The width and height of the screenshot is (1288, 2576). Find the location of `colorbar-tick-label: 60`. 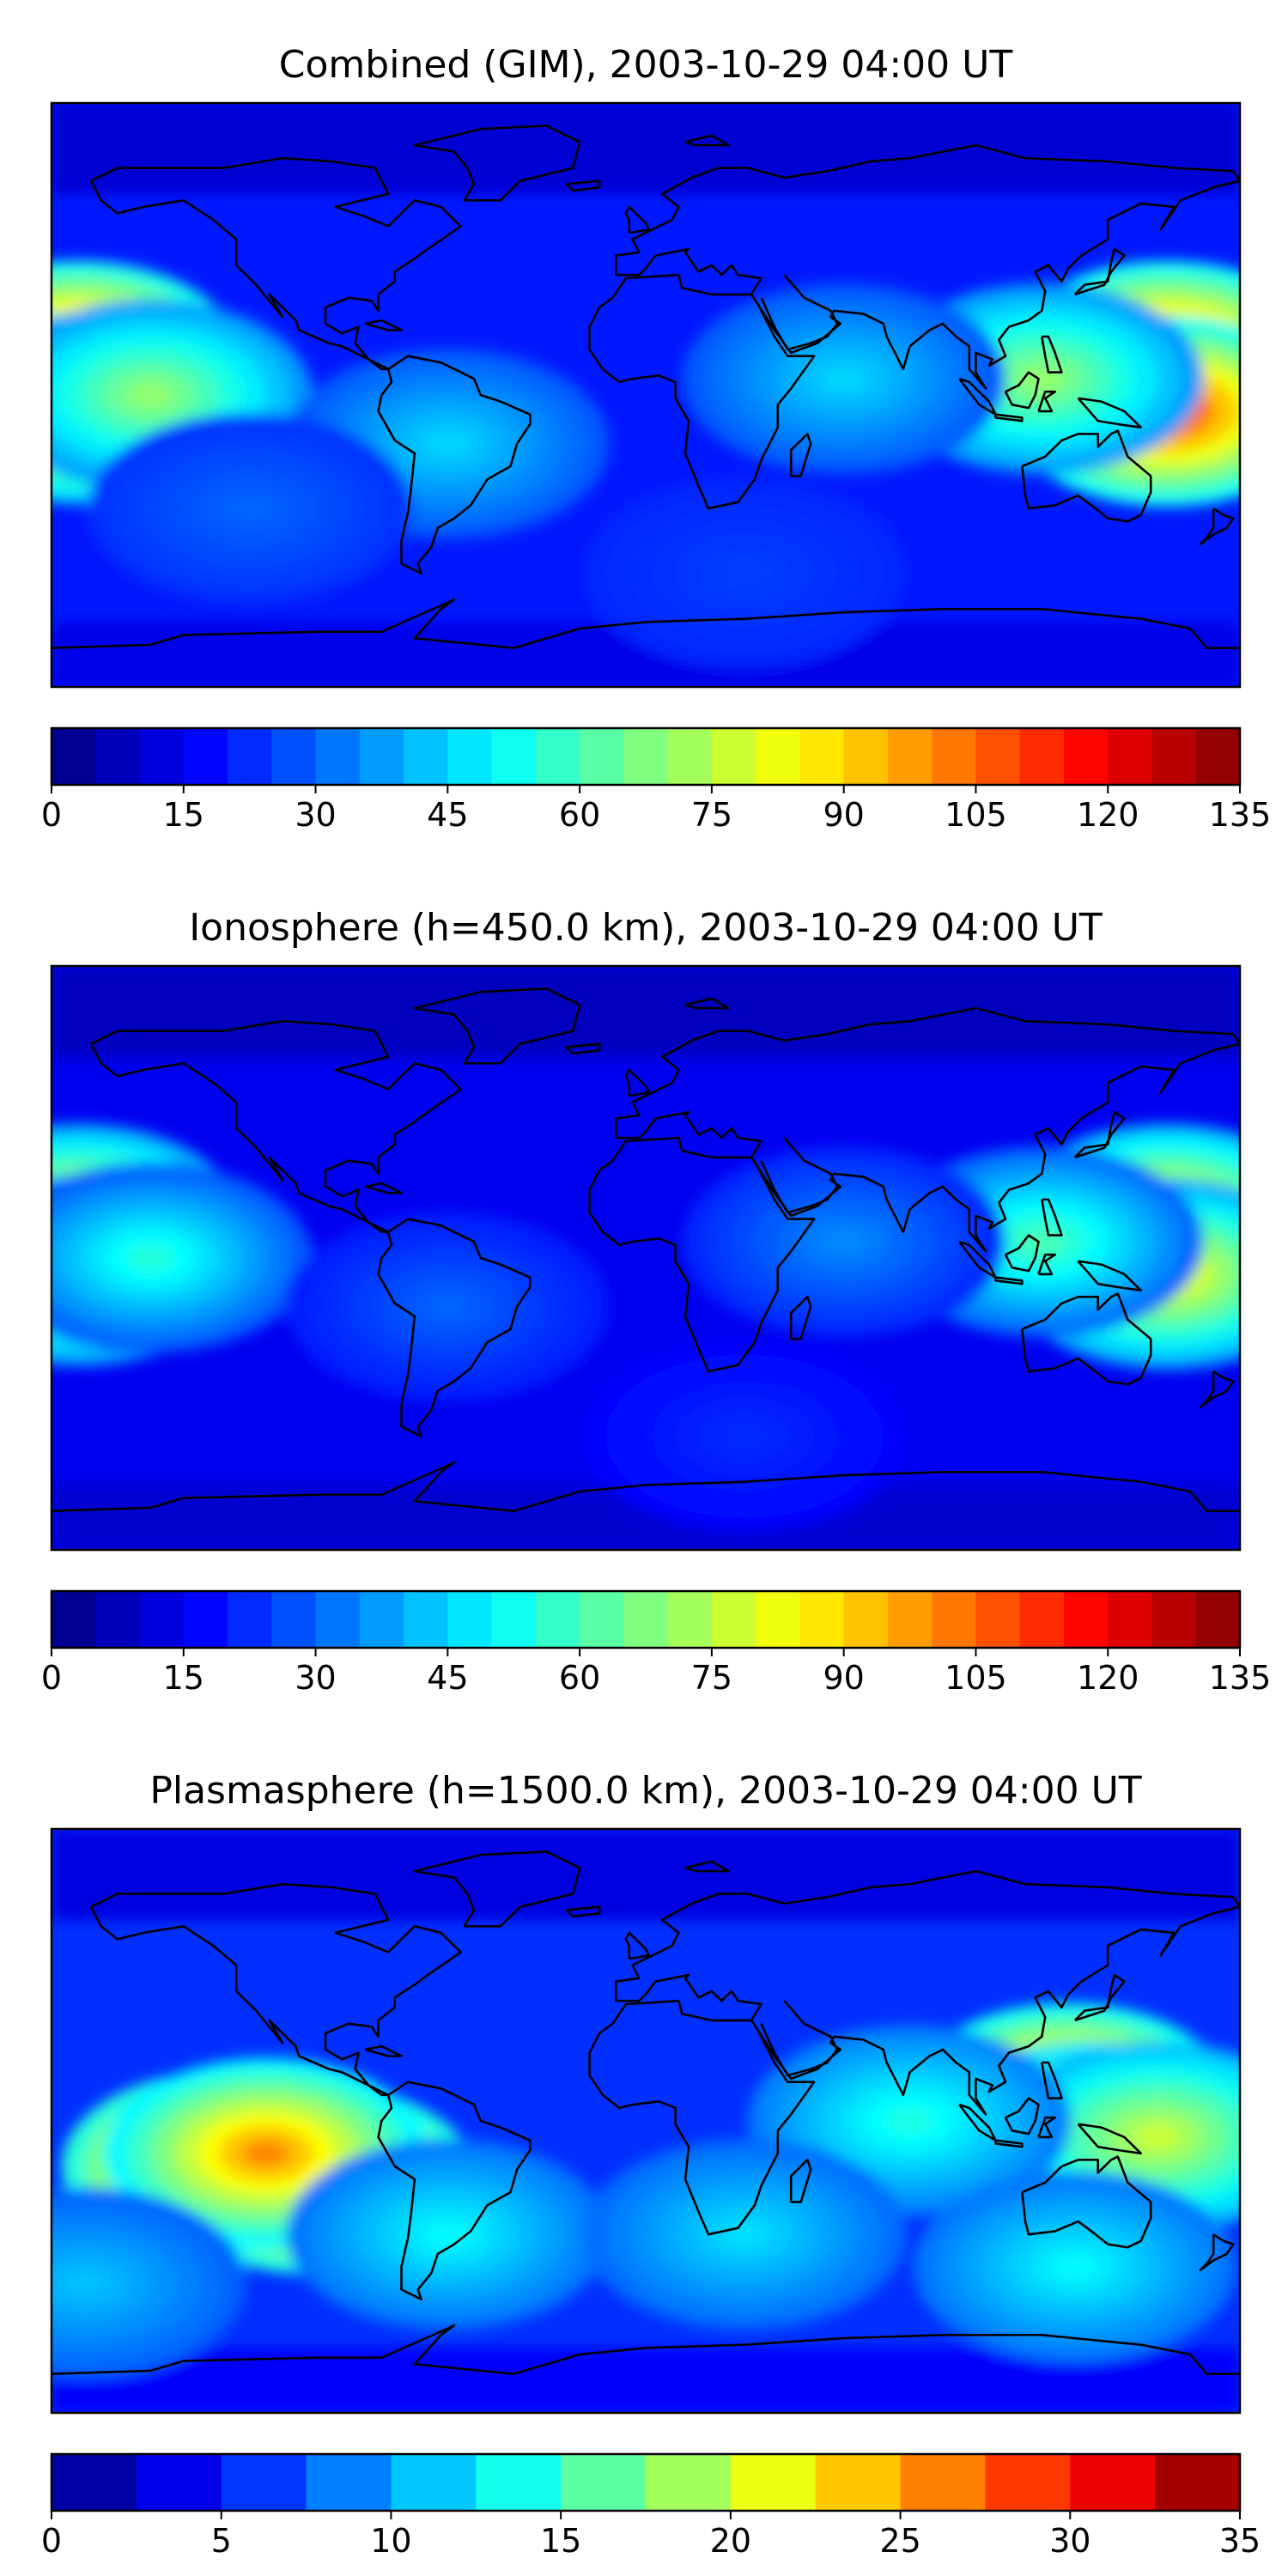

colorbar-tick-label: 60 is located at coordinates (579, 815).